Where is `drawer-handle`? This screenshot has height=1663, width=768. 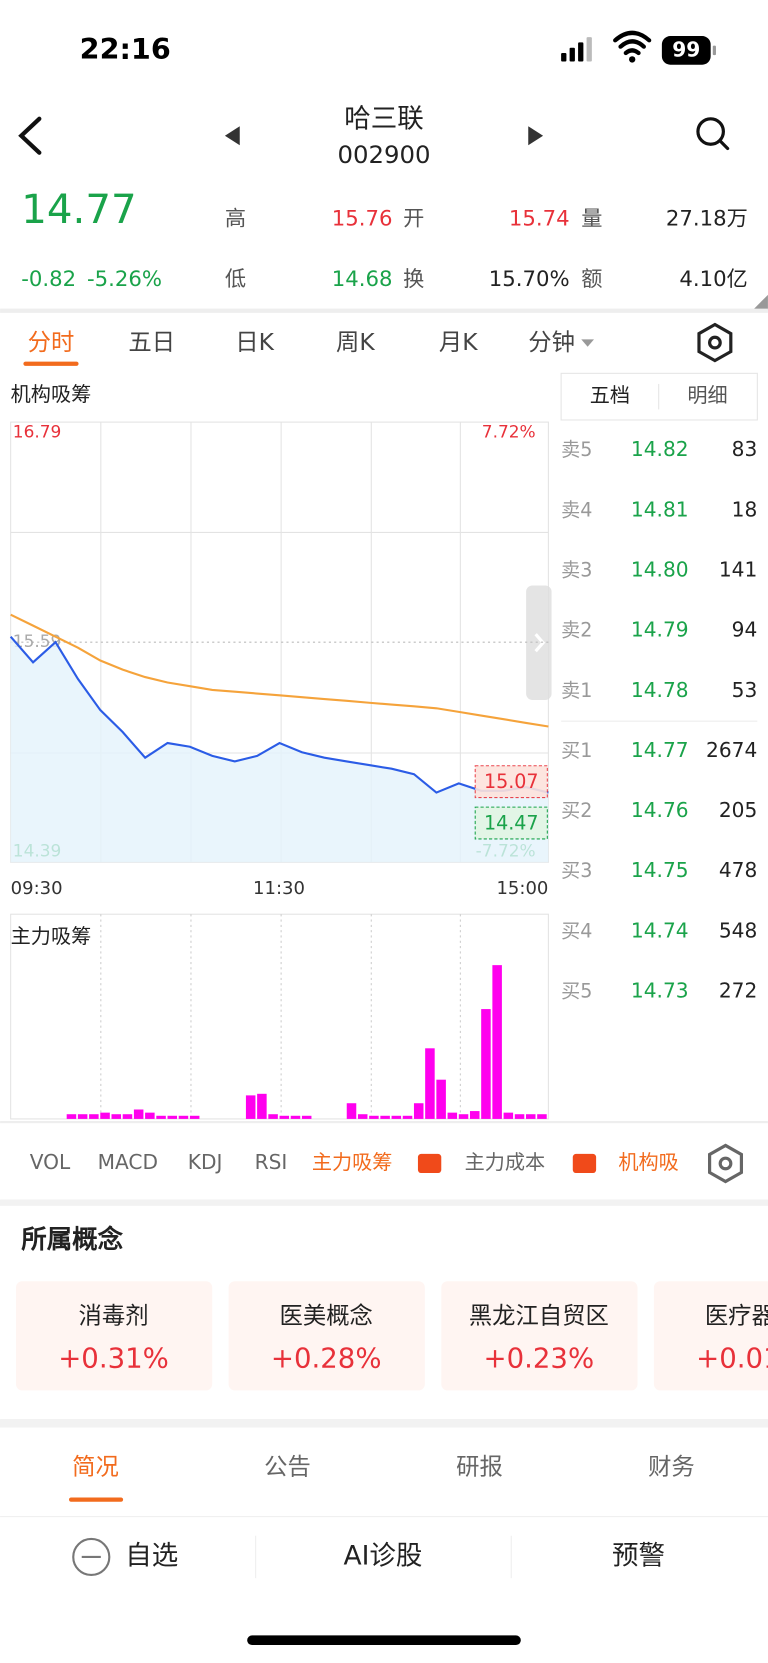 drawer-handle is located at coordinates (539, 642).